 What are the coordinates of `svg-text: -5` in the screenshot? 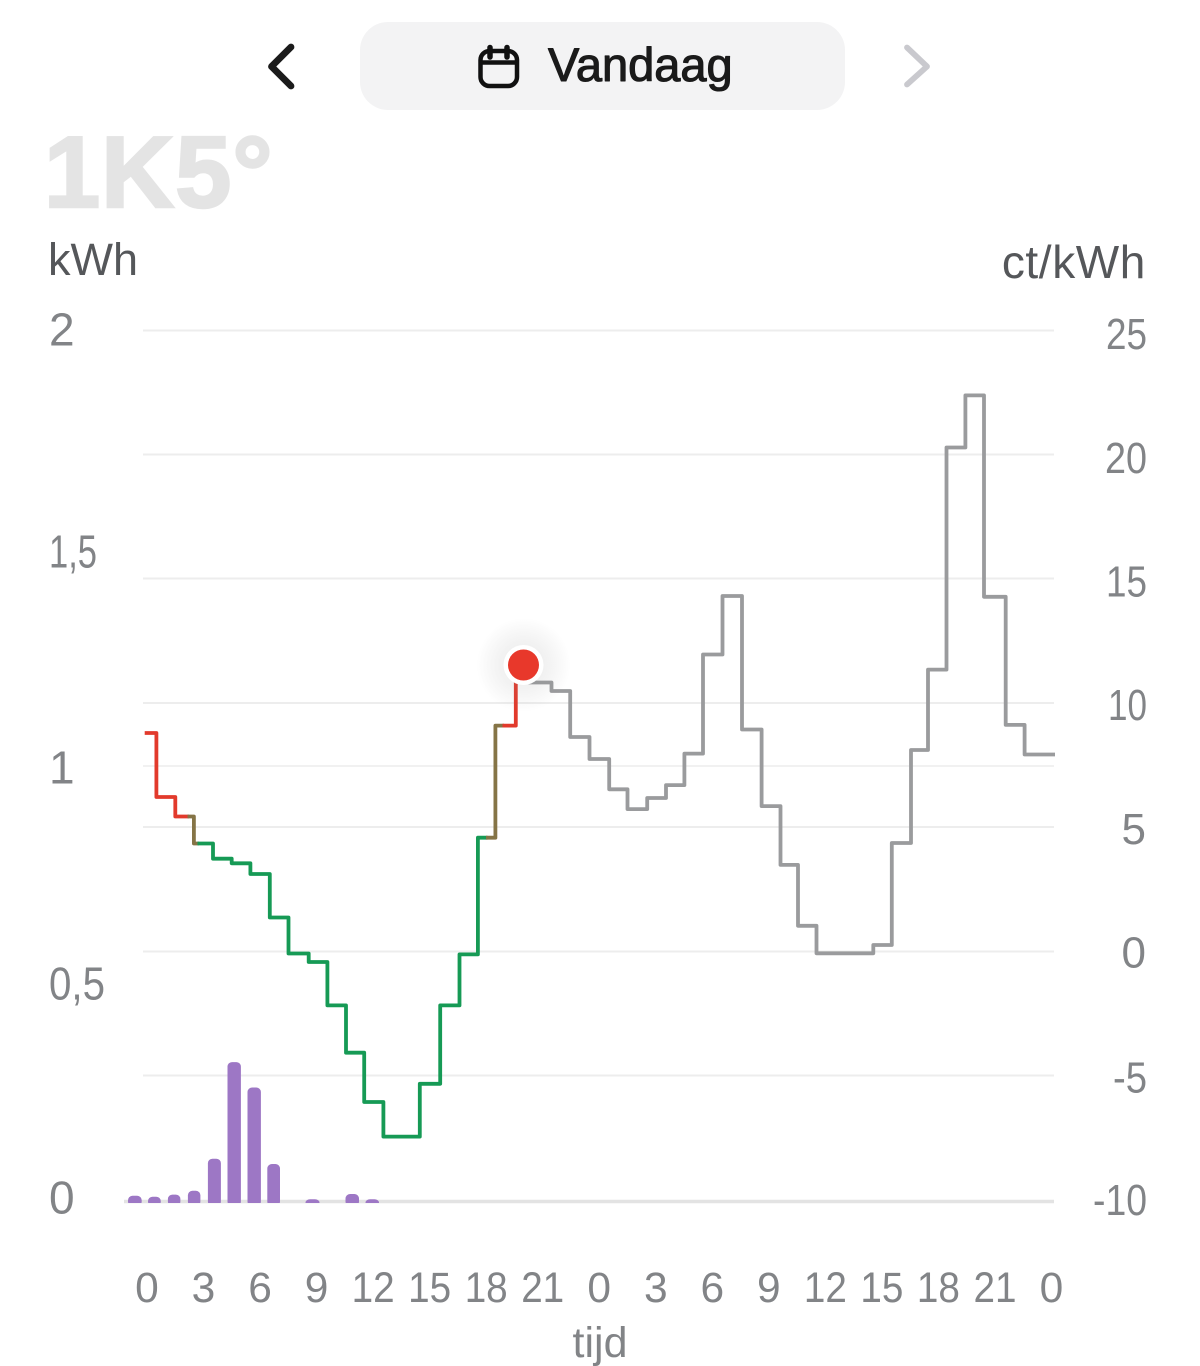 It's located at (1130, 1078).